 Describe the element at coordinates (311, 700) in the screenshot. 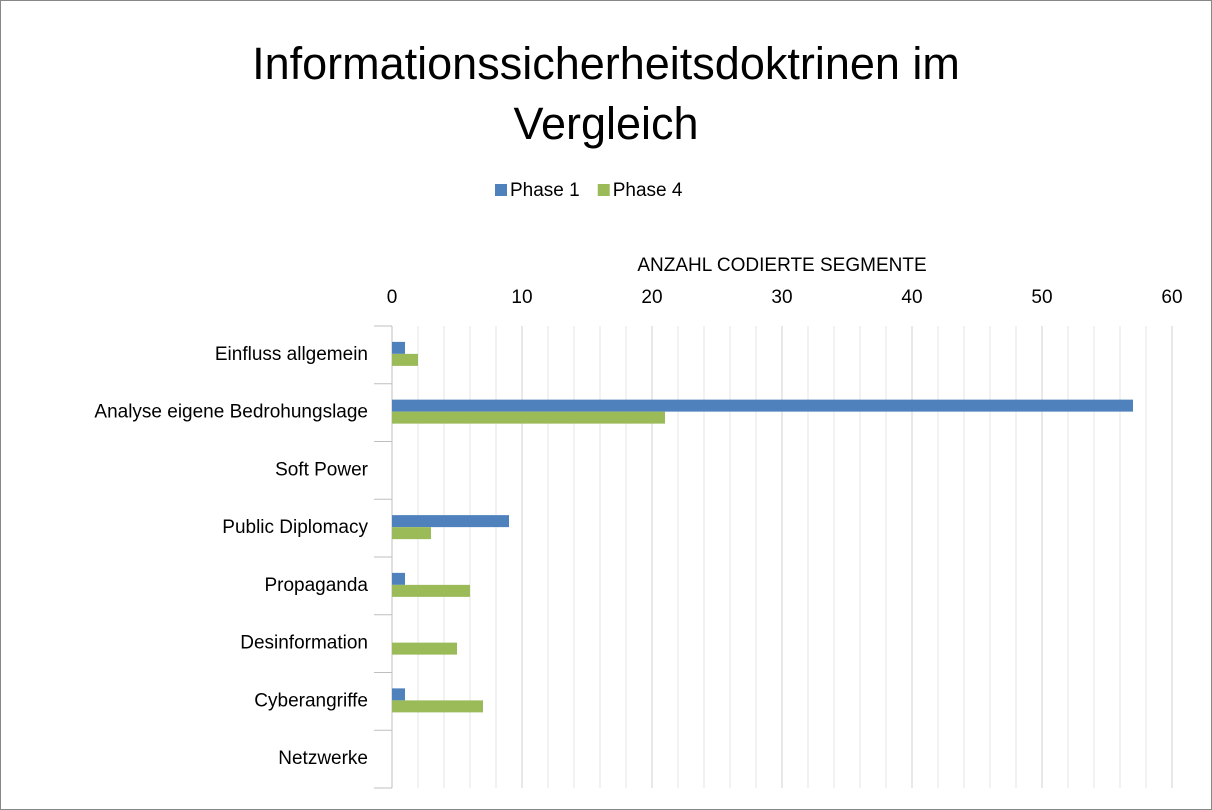

I see `y-tick-label: Cyberangriffe` at that location.